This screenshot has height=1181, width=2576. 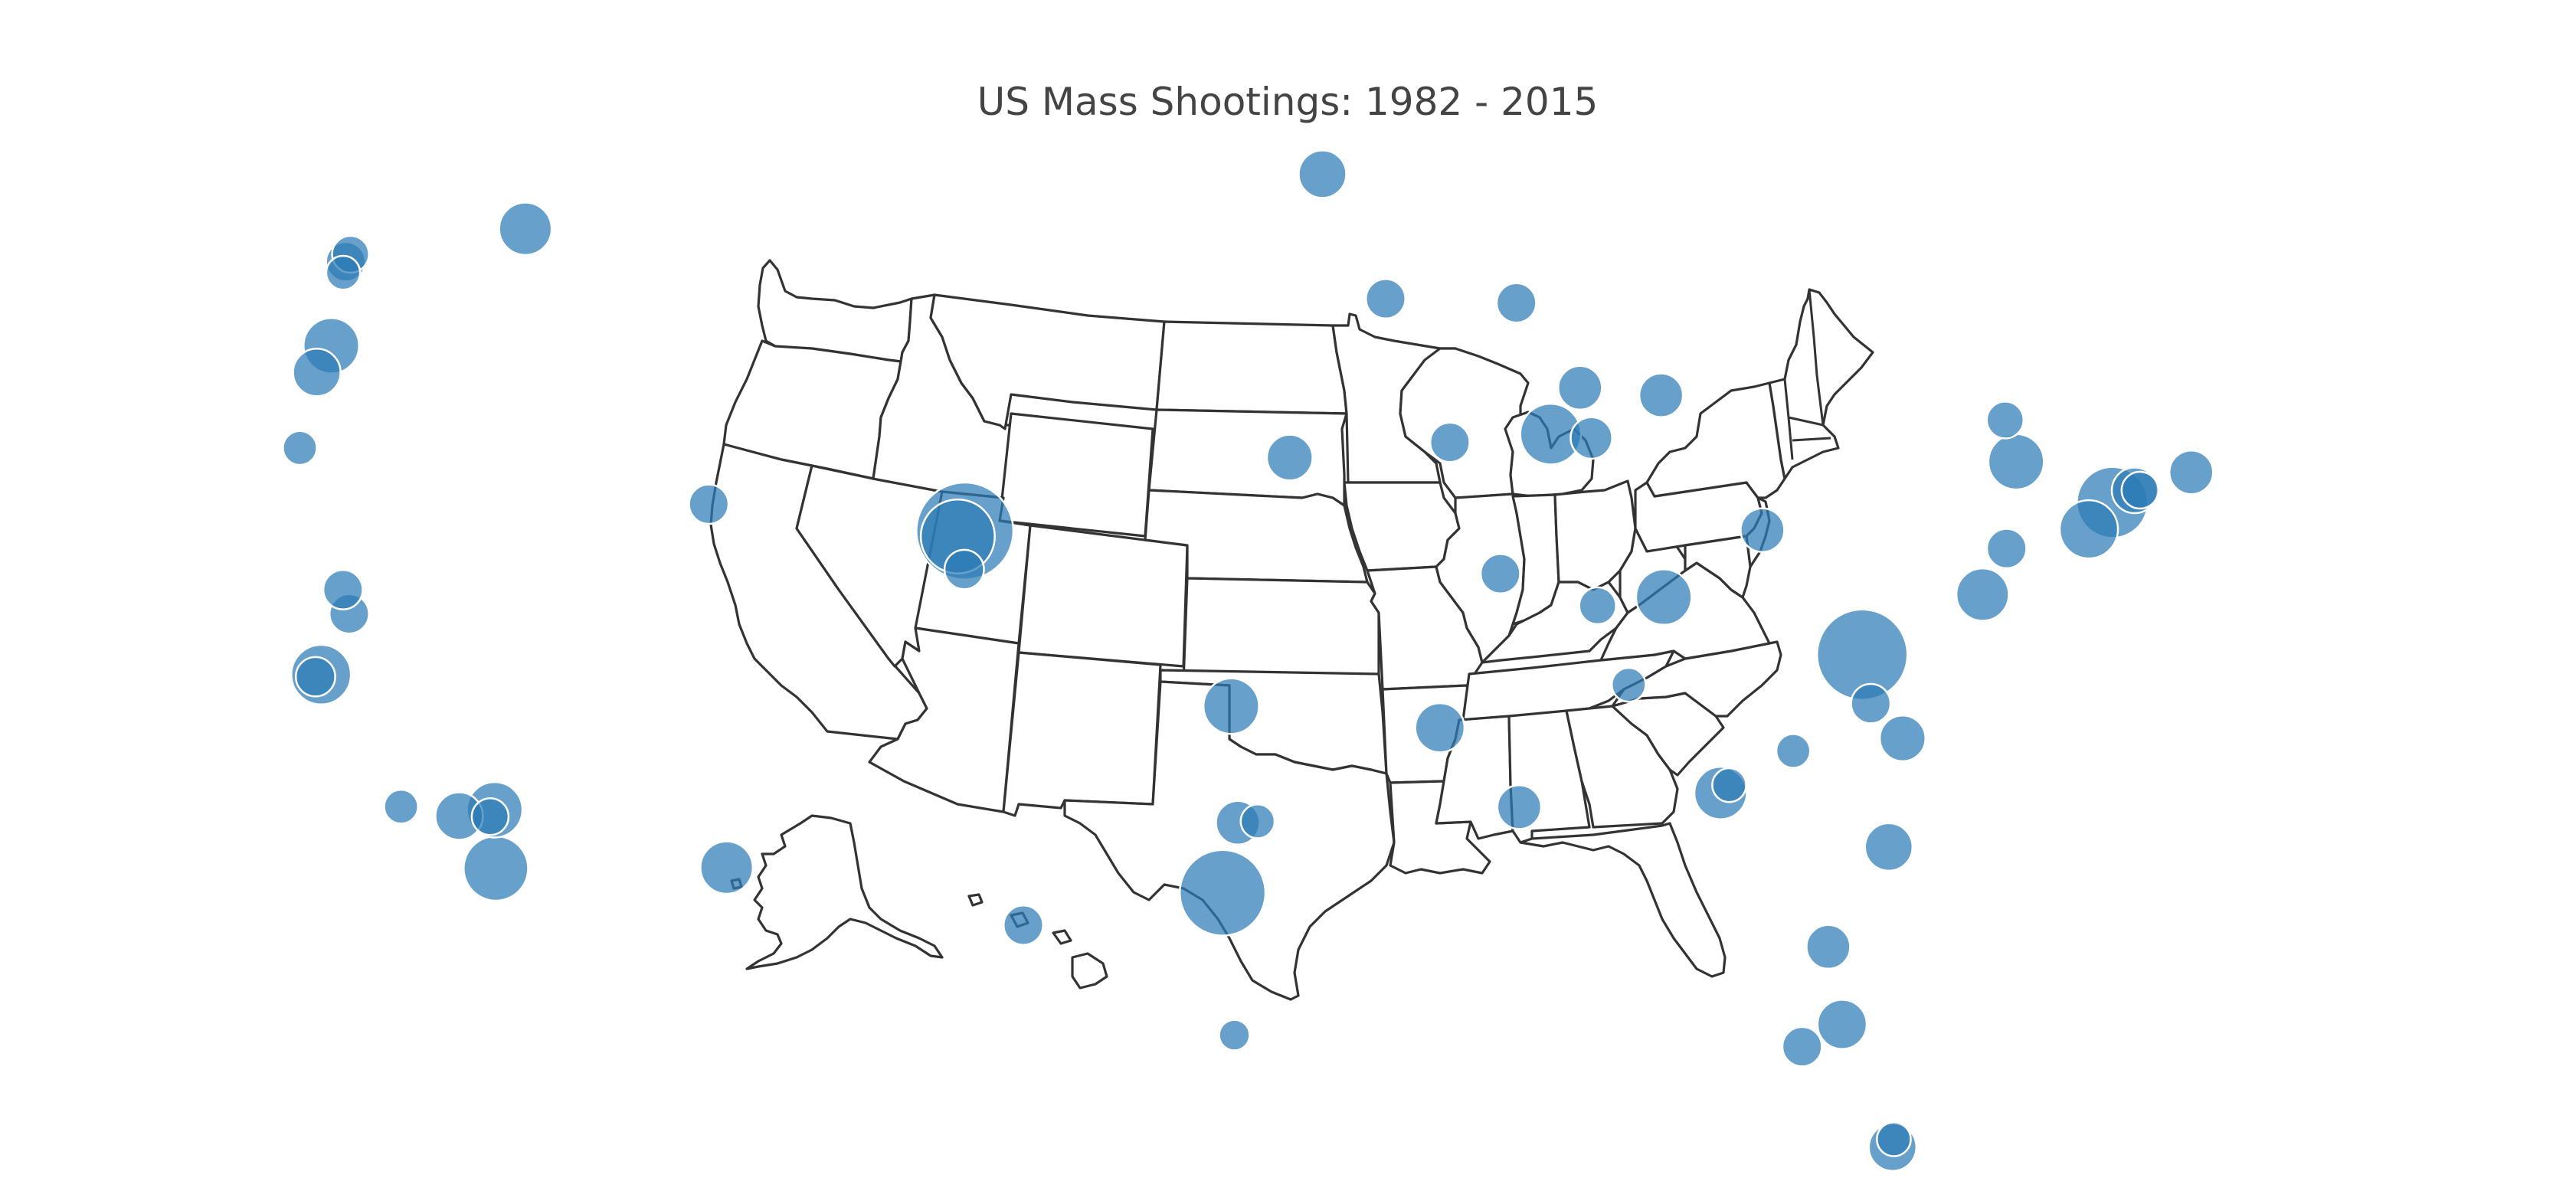 I want to click on new-england-borders, so click(x=1807, y=375).